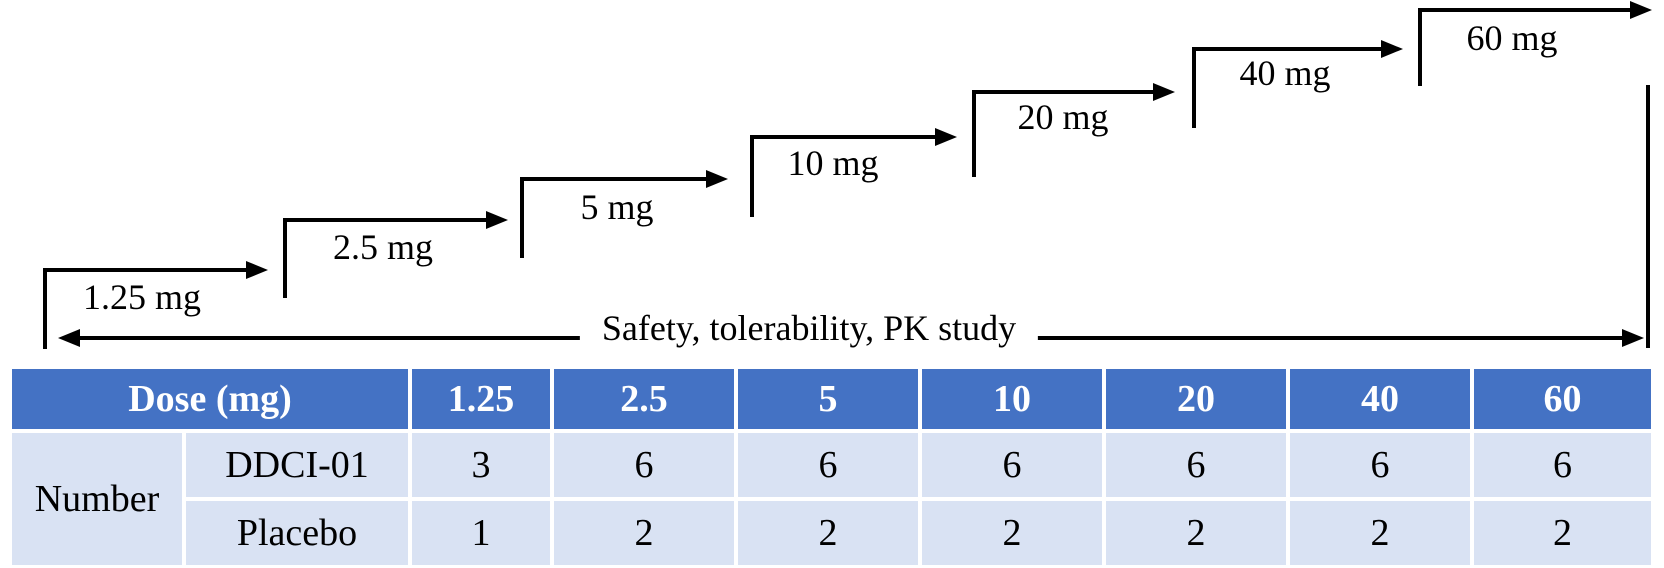 Image resolution: width=1664 pixels, height=568 pixels. What do you see at coordinates (1285, 73) in the screenshot?
I see `dose-step-label: 40 mg` at bounding box center [1285, 73].